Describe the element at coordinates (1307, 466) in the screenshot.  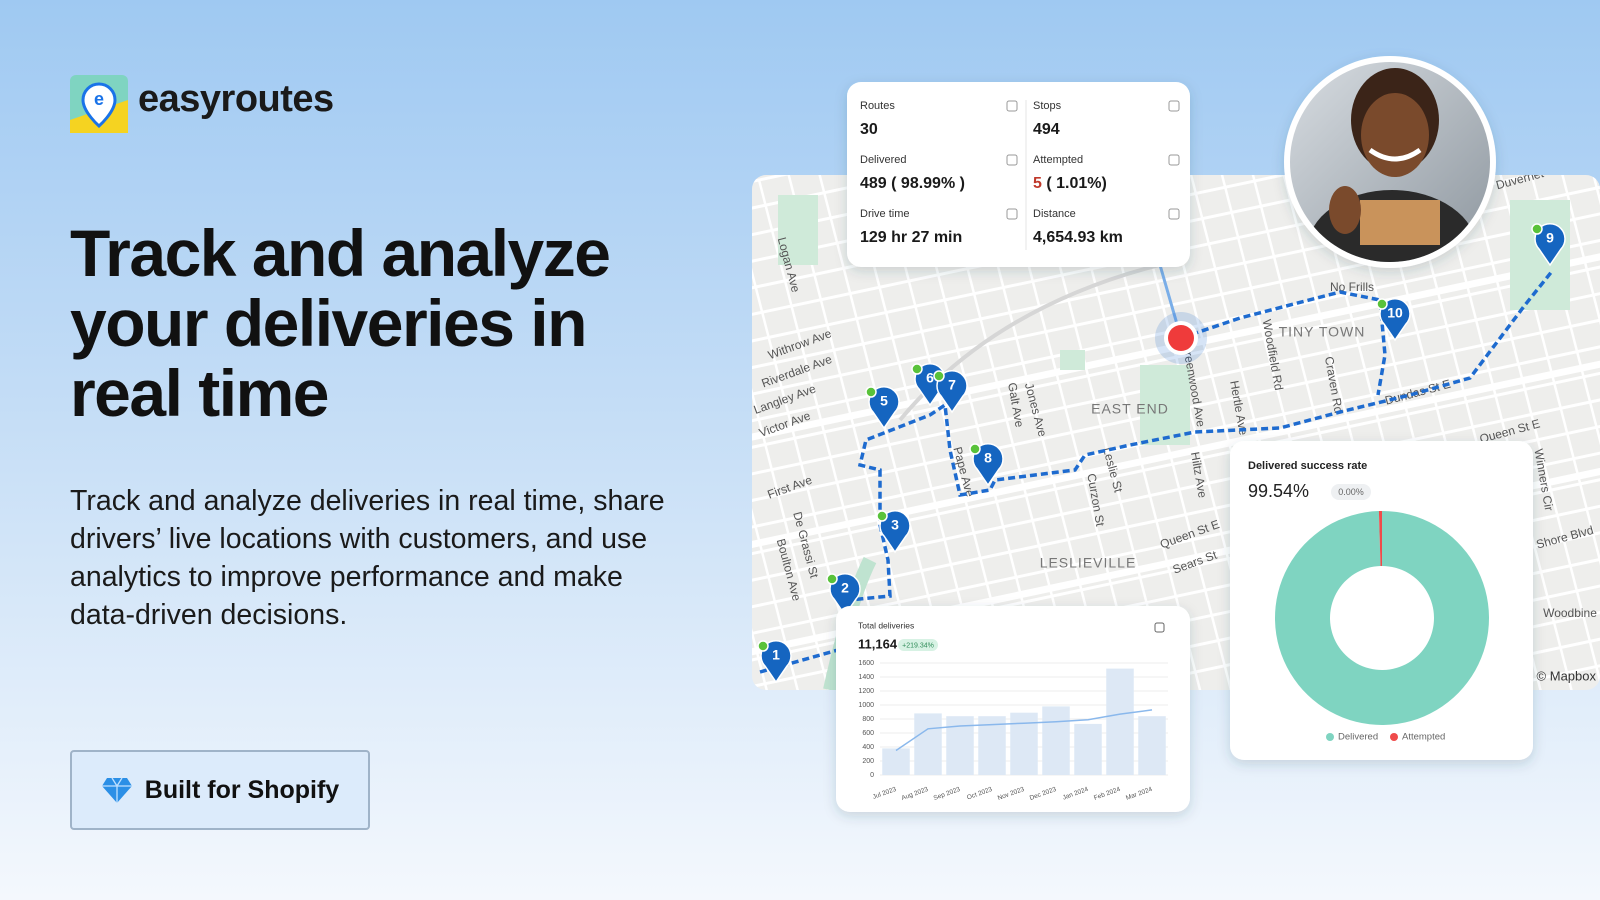
I see `chart-title: Delivered success rate` at that location.